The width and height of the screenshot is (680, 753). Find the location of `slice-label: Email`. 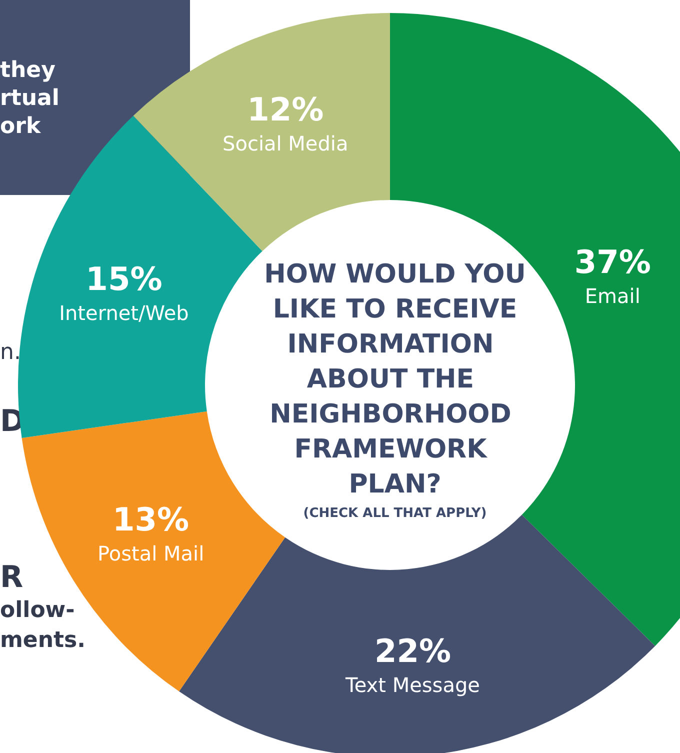

slice-label: Email is located at coordinates (612, 296).